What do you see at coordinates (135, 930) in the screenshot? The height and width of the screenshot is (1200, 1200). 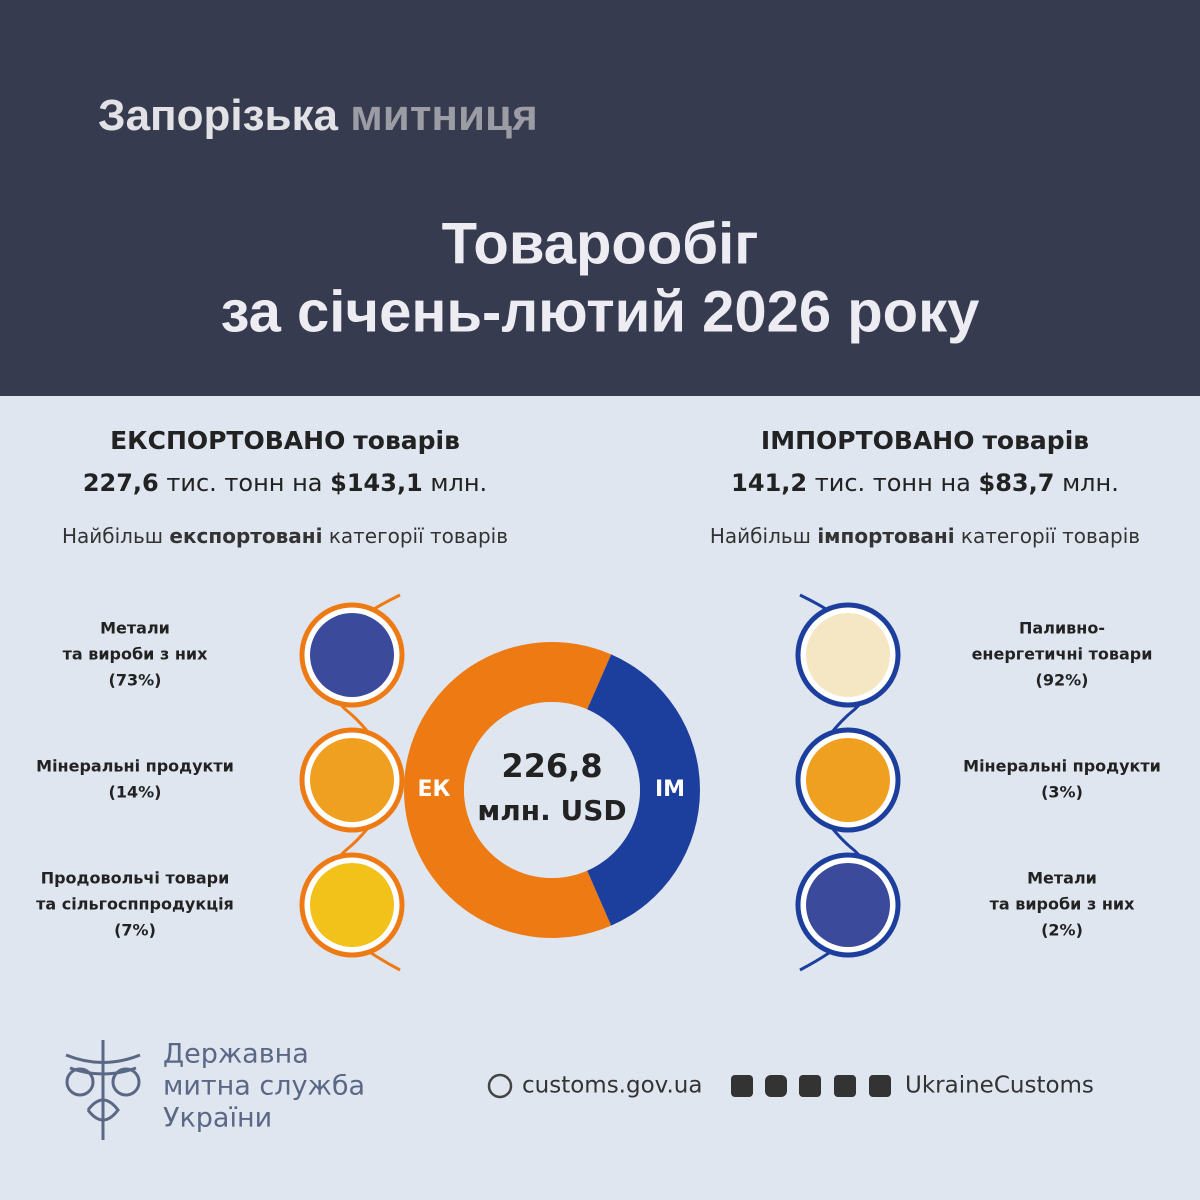 I see `category-share: (7%)` at bounding box center [135, 930].